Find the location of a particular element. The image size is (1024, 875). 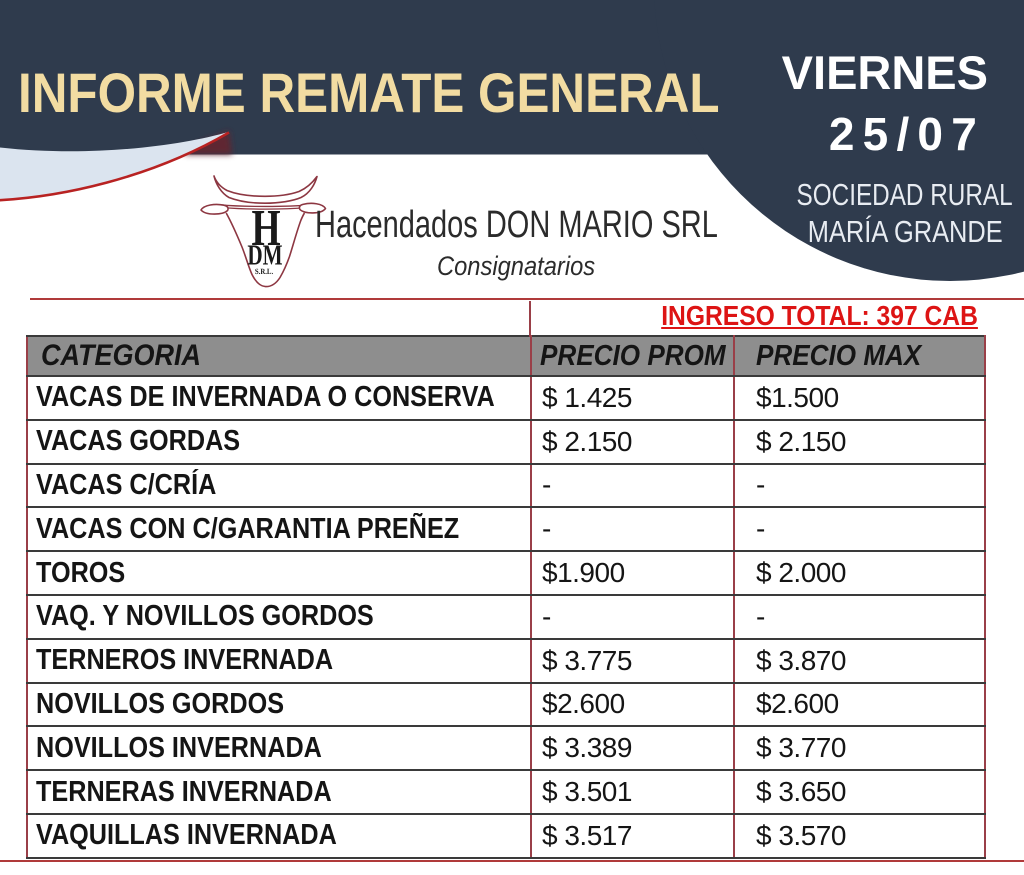

svg-text: S.R.L. is located at coordinates (264, 271).